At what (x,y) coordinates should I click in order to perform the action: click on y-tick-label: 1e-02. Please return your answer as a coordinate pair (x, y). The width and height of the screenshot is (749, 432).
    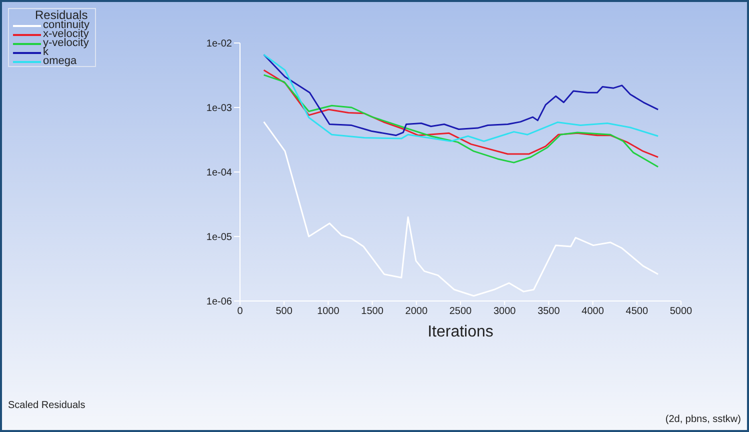
    Looking at the image, I should click on (219, 44).